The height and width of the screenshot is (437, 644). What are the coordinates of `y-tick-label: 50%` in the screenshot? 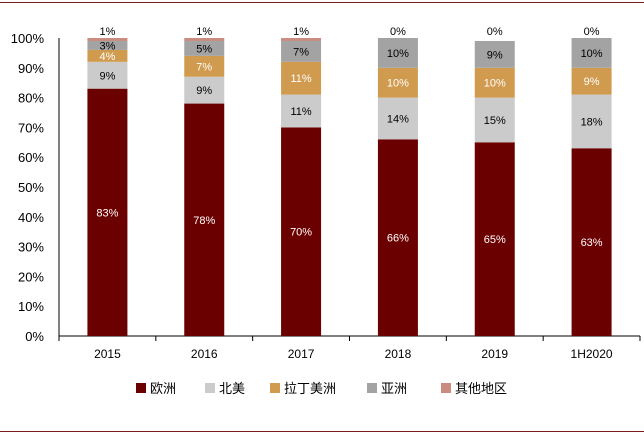 It's located at (31, 187).